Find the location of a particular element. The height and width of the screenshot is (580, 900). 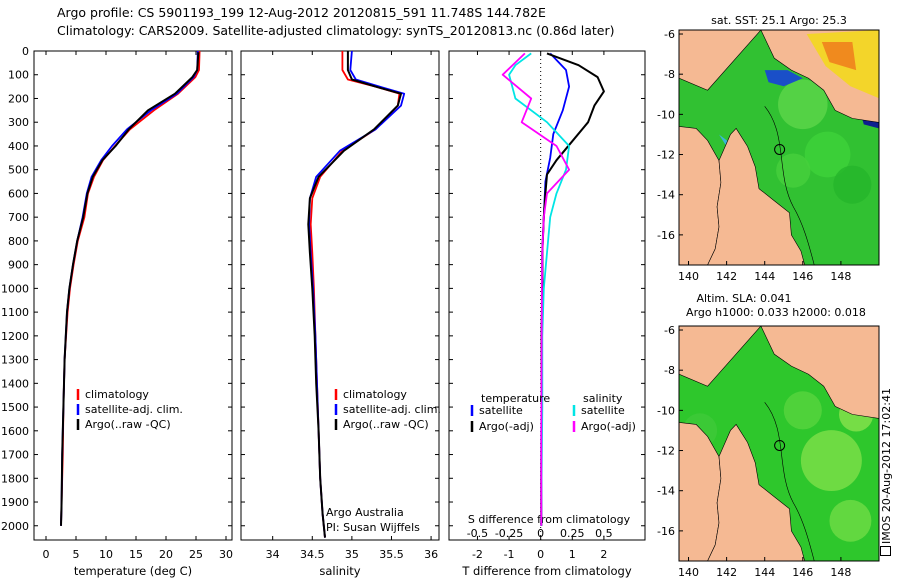

x-axis-label: salinity is located at coordinates (339, 571).